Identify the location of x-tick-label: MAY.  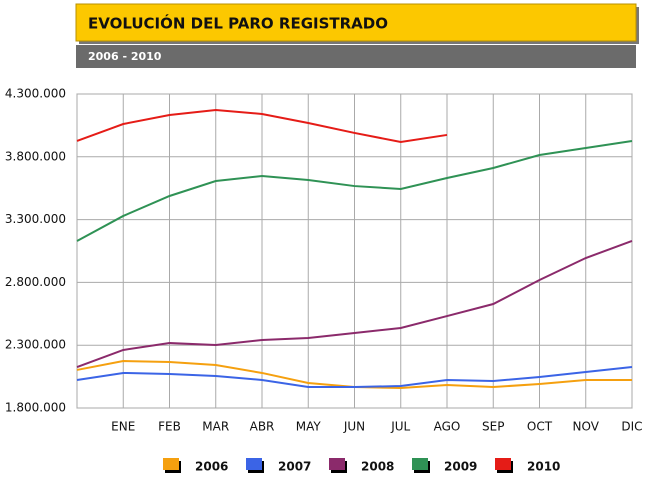
(309, 427).